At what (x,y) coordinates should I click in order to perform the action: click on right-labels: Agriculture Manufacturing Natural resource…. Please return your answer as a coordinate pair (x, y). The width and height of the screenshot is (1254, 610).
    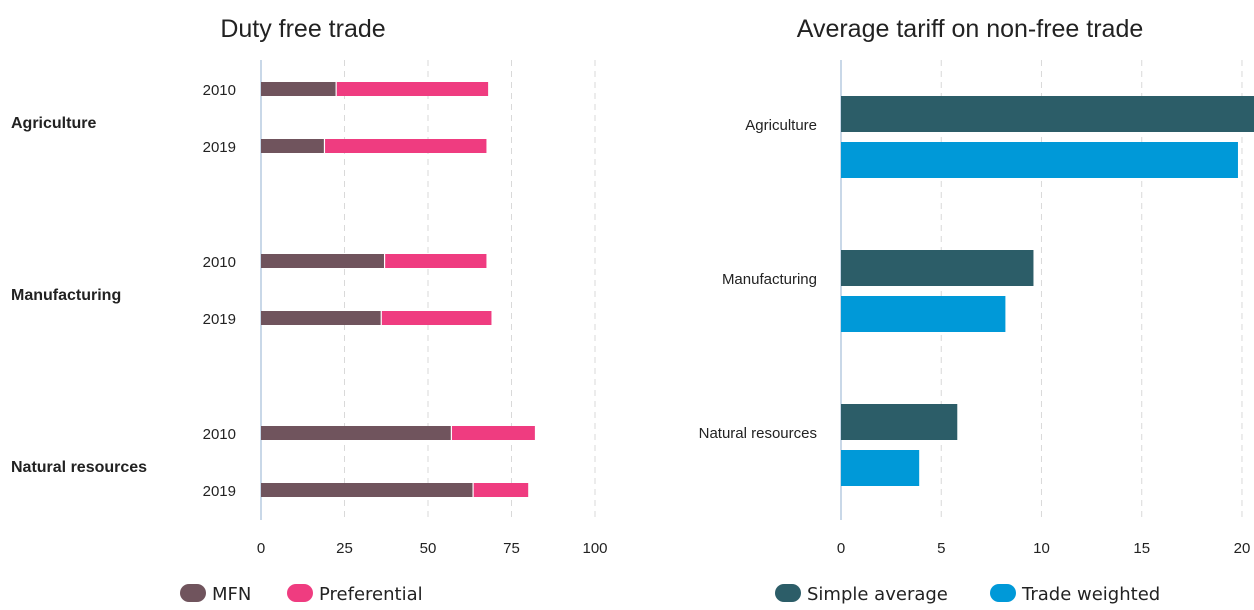
    Looking at the image, I should click on (758, 279).